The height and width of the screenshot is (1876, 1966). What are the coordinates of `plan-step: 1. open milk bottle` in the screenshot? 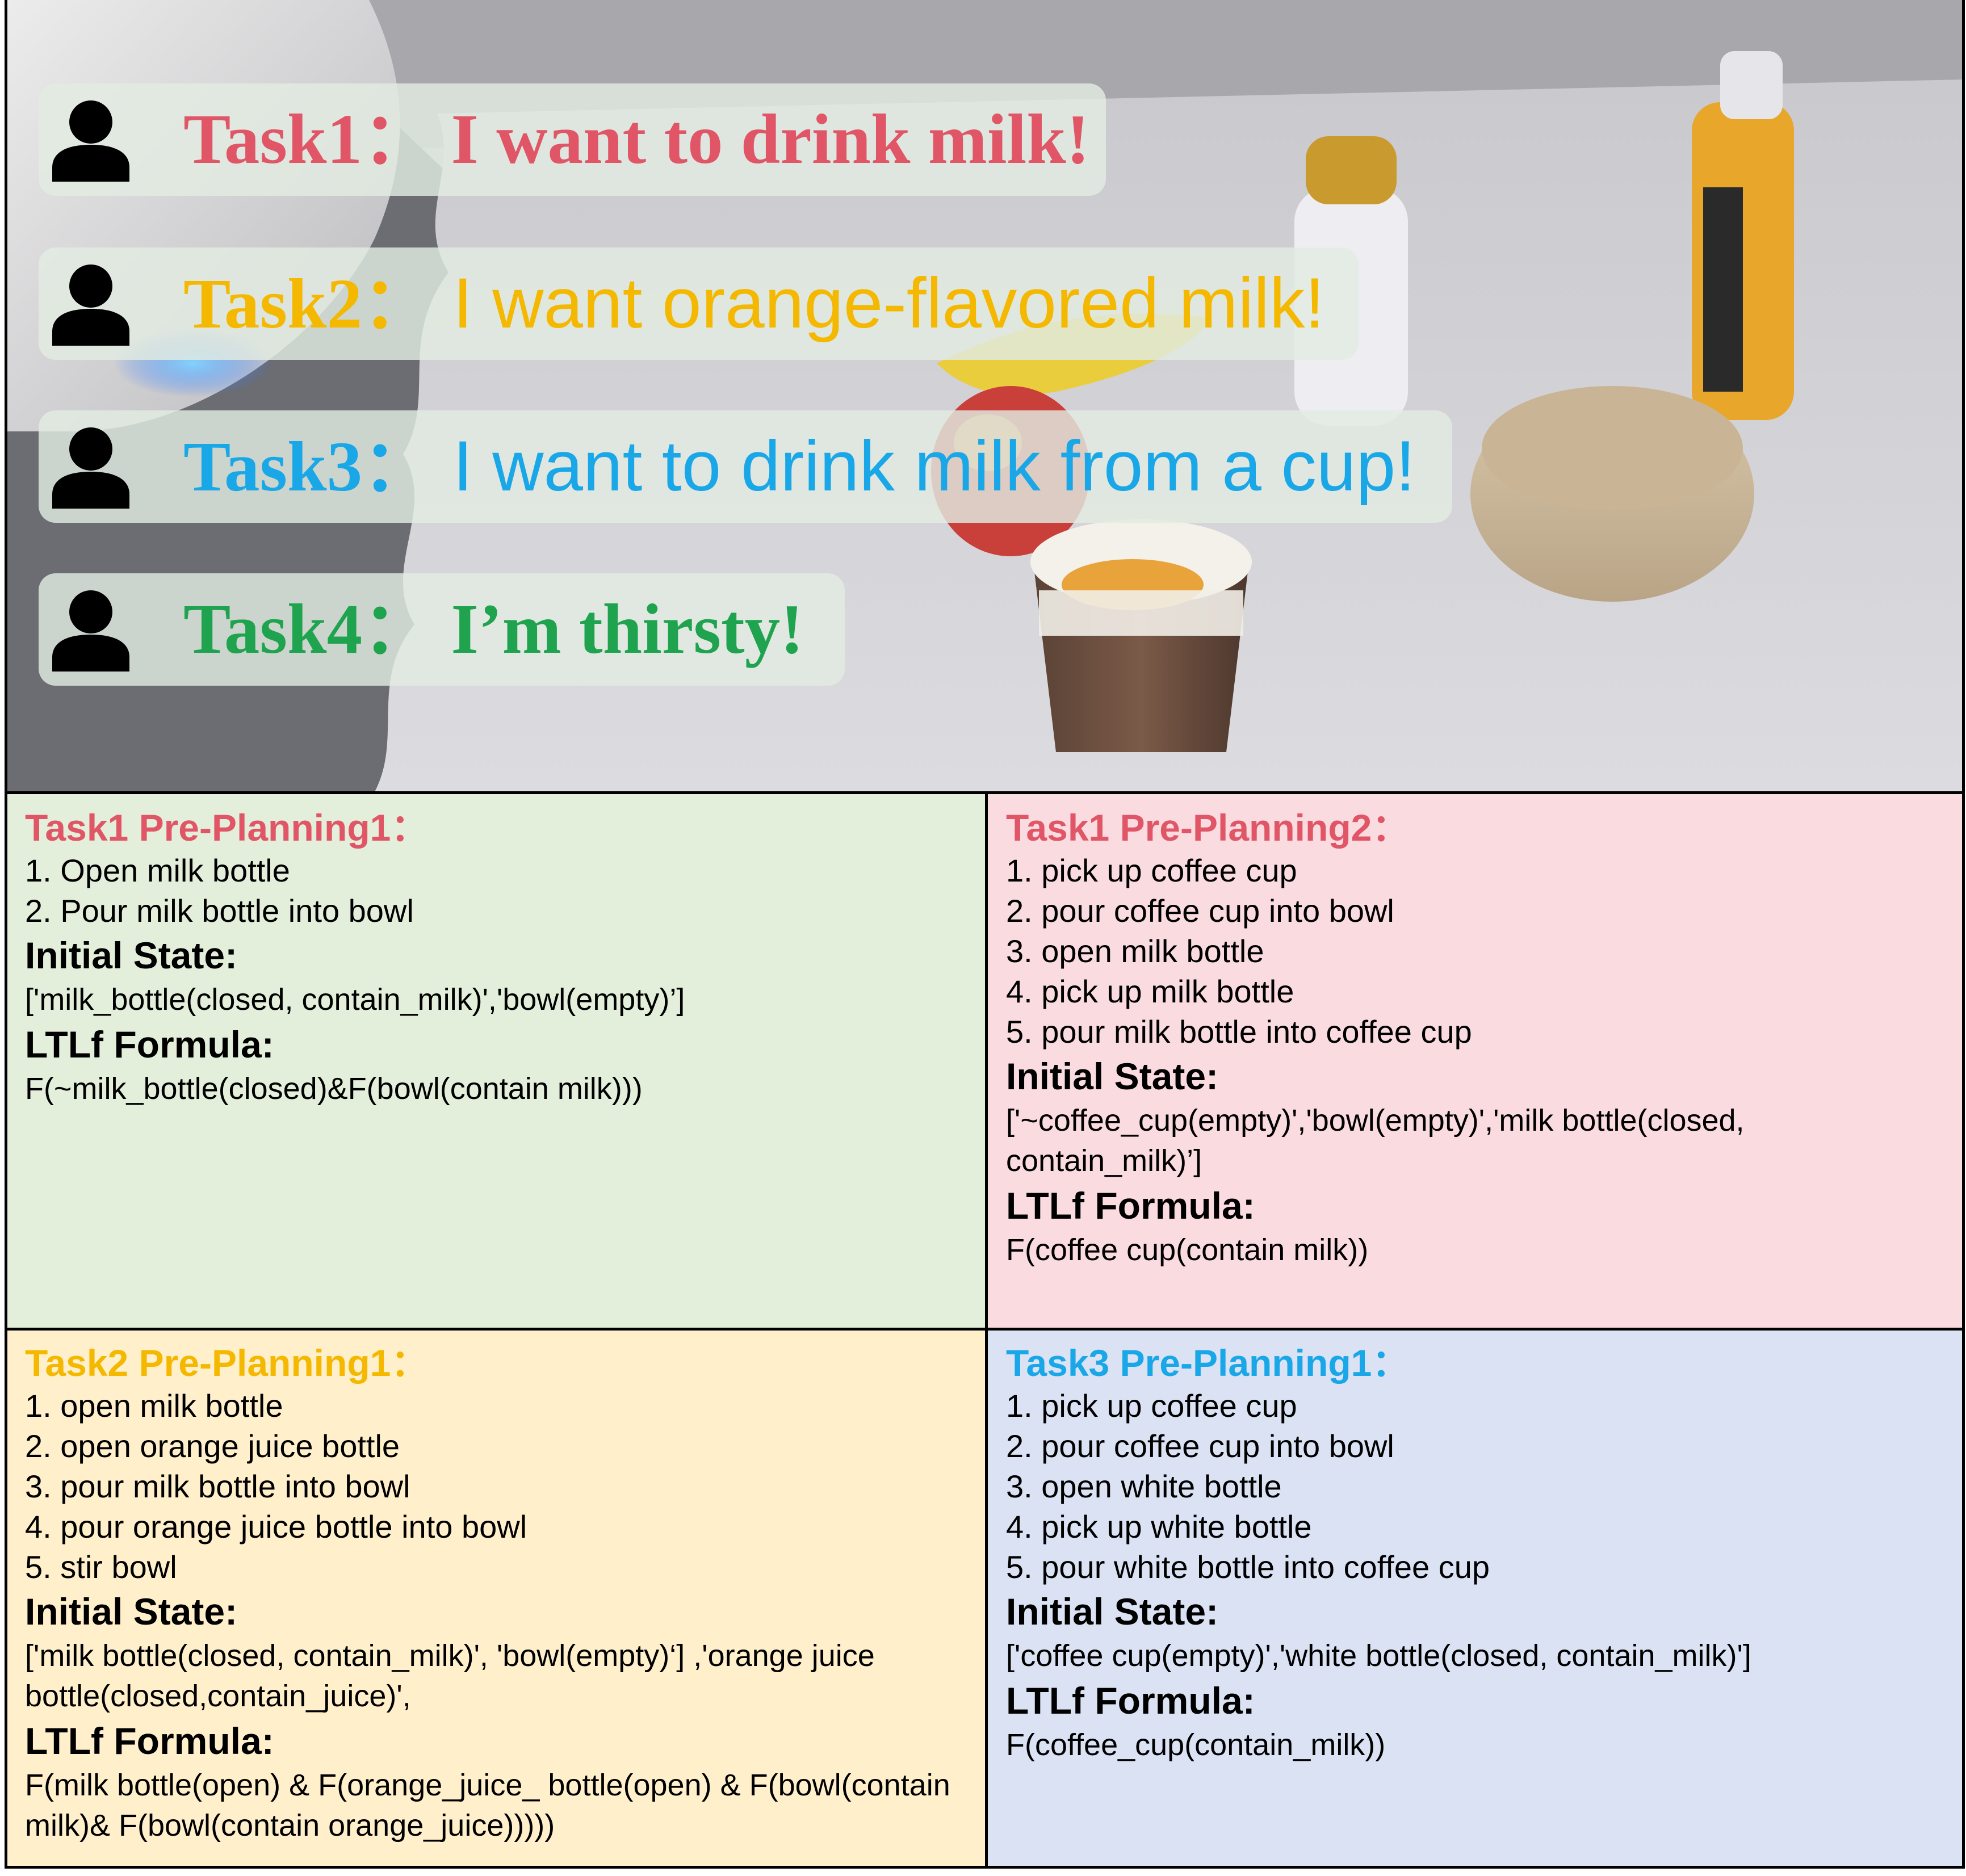 It's located at (154, 1406).